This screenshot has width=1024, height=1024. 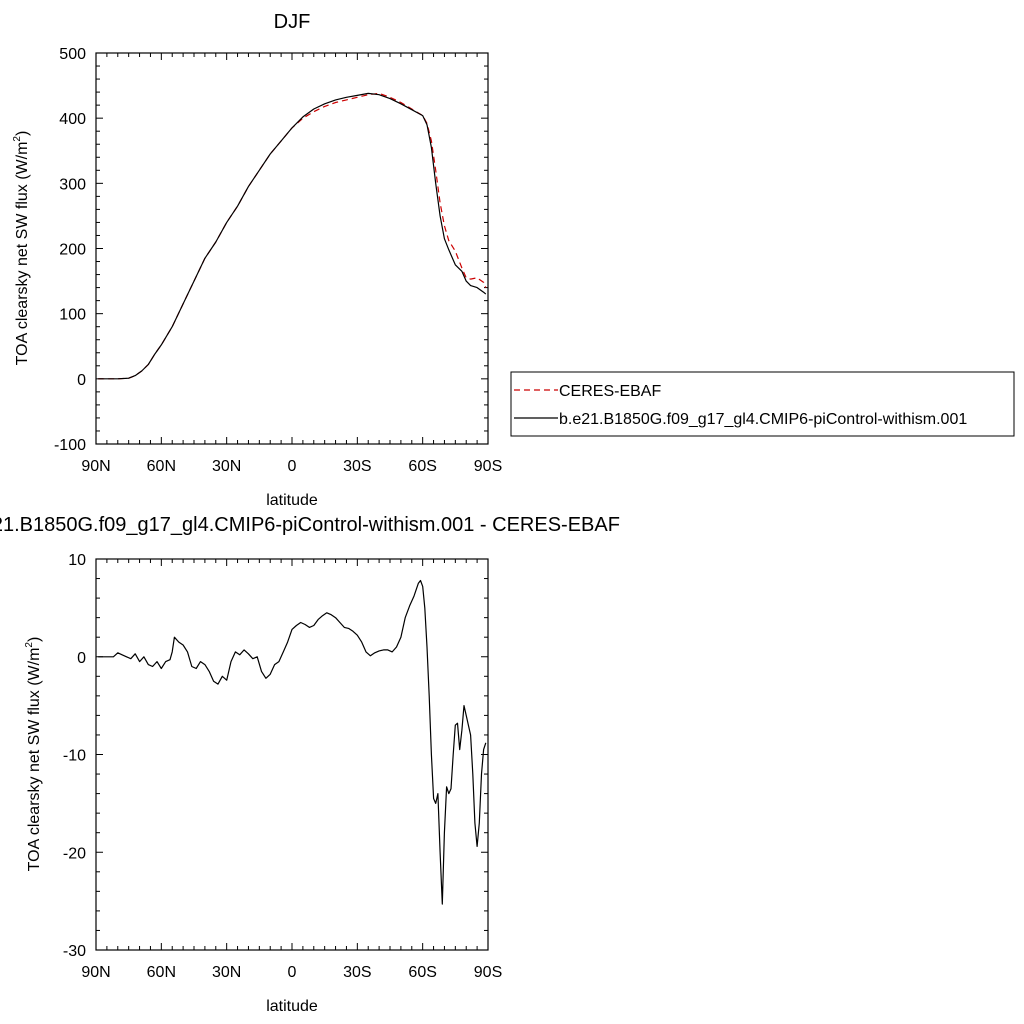 I want to click on top-y-tick-label: 0, so click(x=81, y=380).